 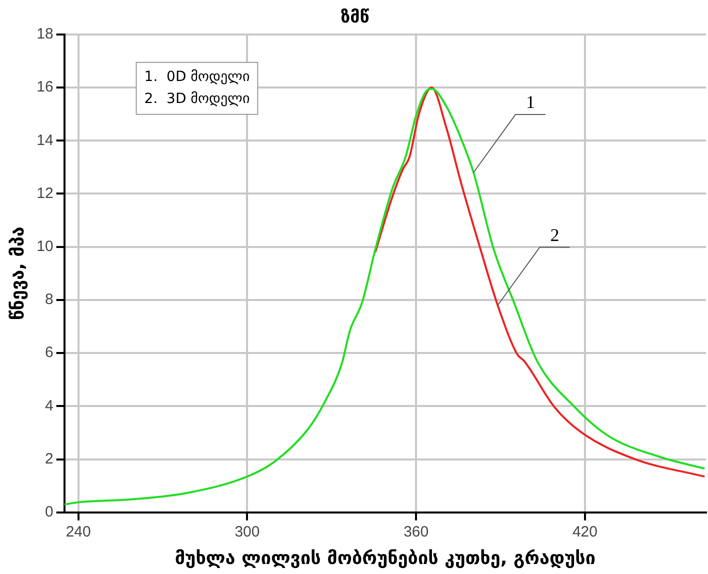 I want to click on y-tick-label: 8, so click(x=49, y=299).